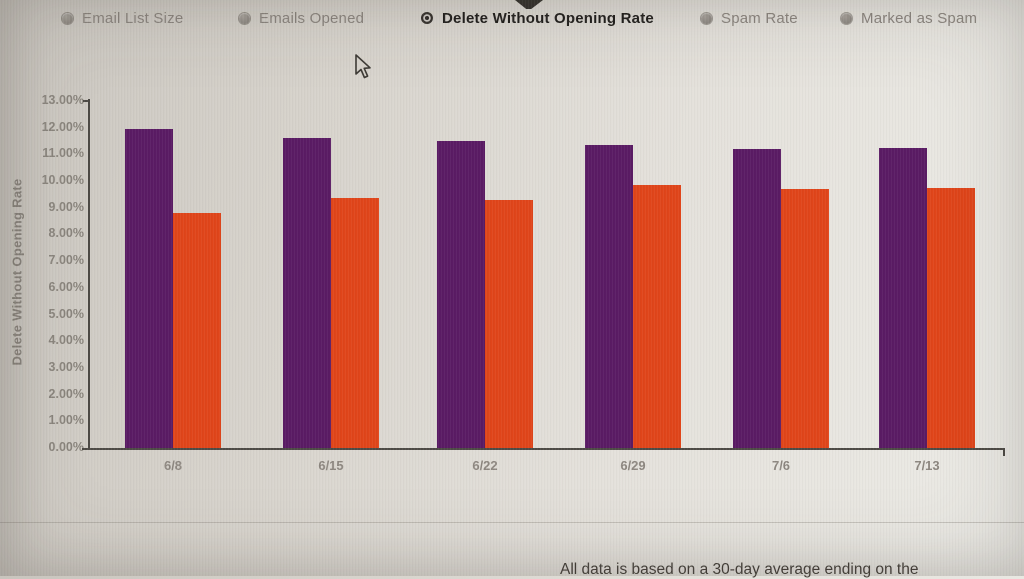 This screenshot has height=579, width=1024. I want to click on y-tick-label: 7.00%, so click(66, 260).